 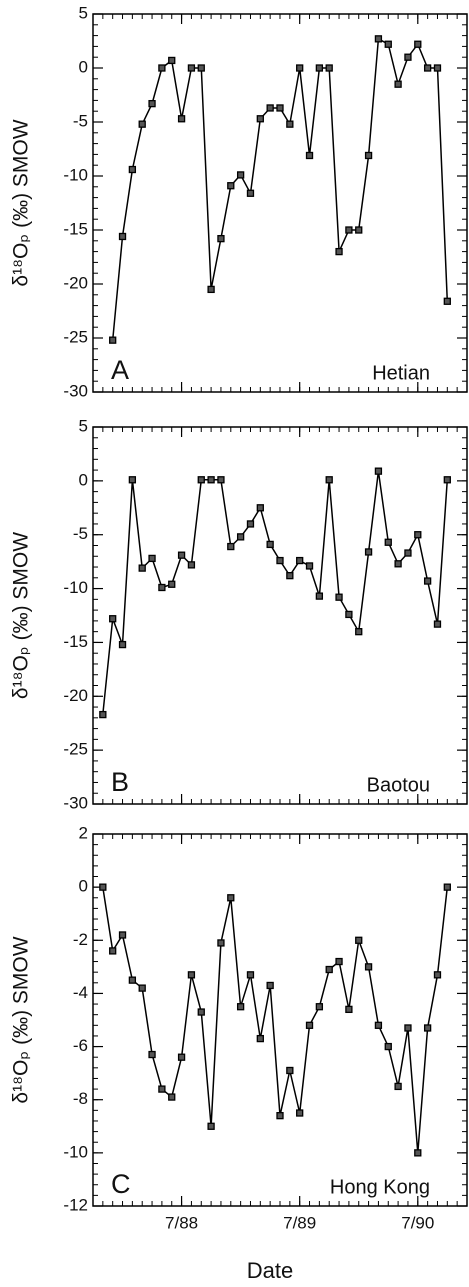 What do you see at coordinates (299, 1222) in the screenshot?
I see `x-tick-label: 7/89` at bounding box center [299, 1222].